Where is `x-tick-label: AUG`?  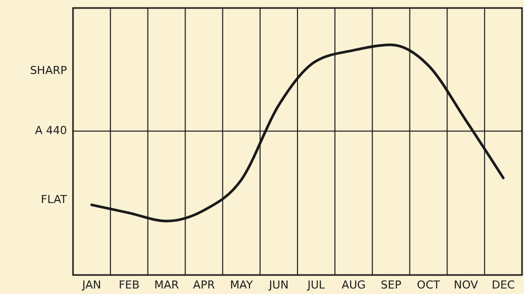
x-tick-label: AUG is located at coordinates (354, 285).